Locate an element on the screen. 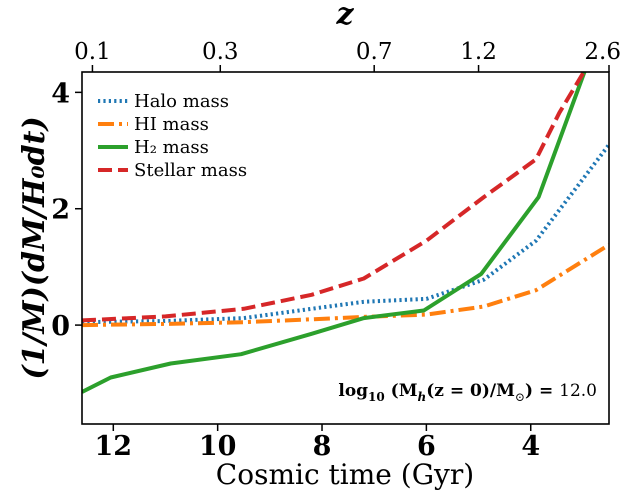  top-axis-title: z is located at coordinates (344, 16).